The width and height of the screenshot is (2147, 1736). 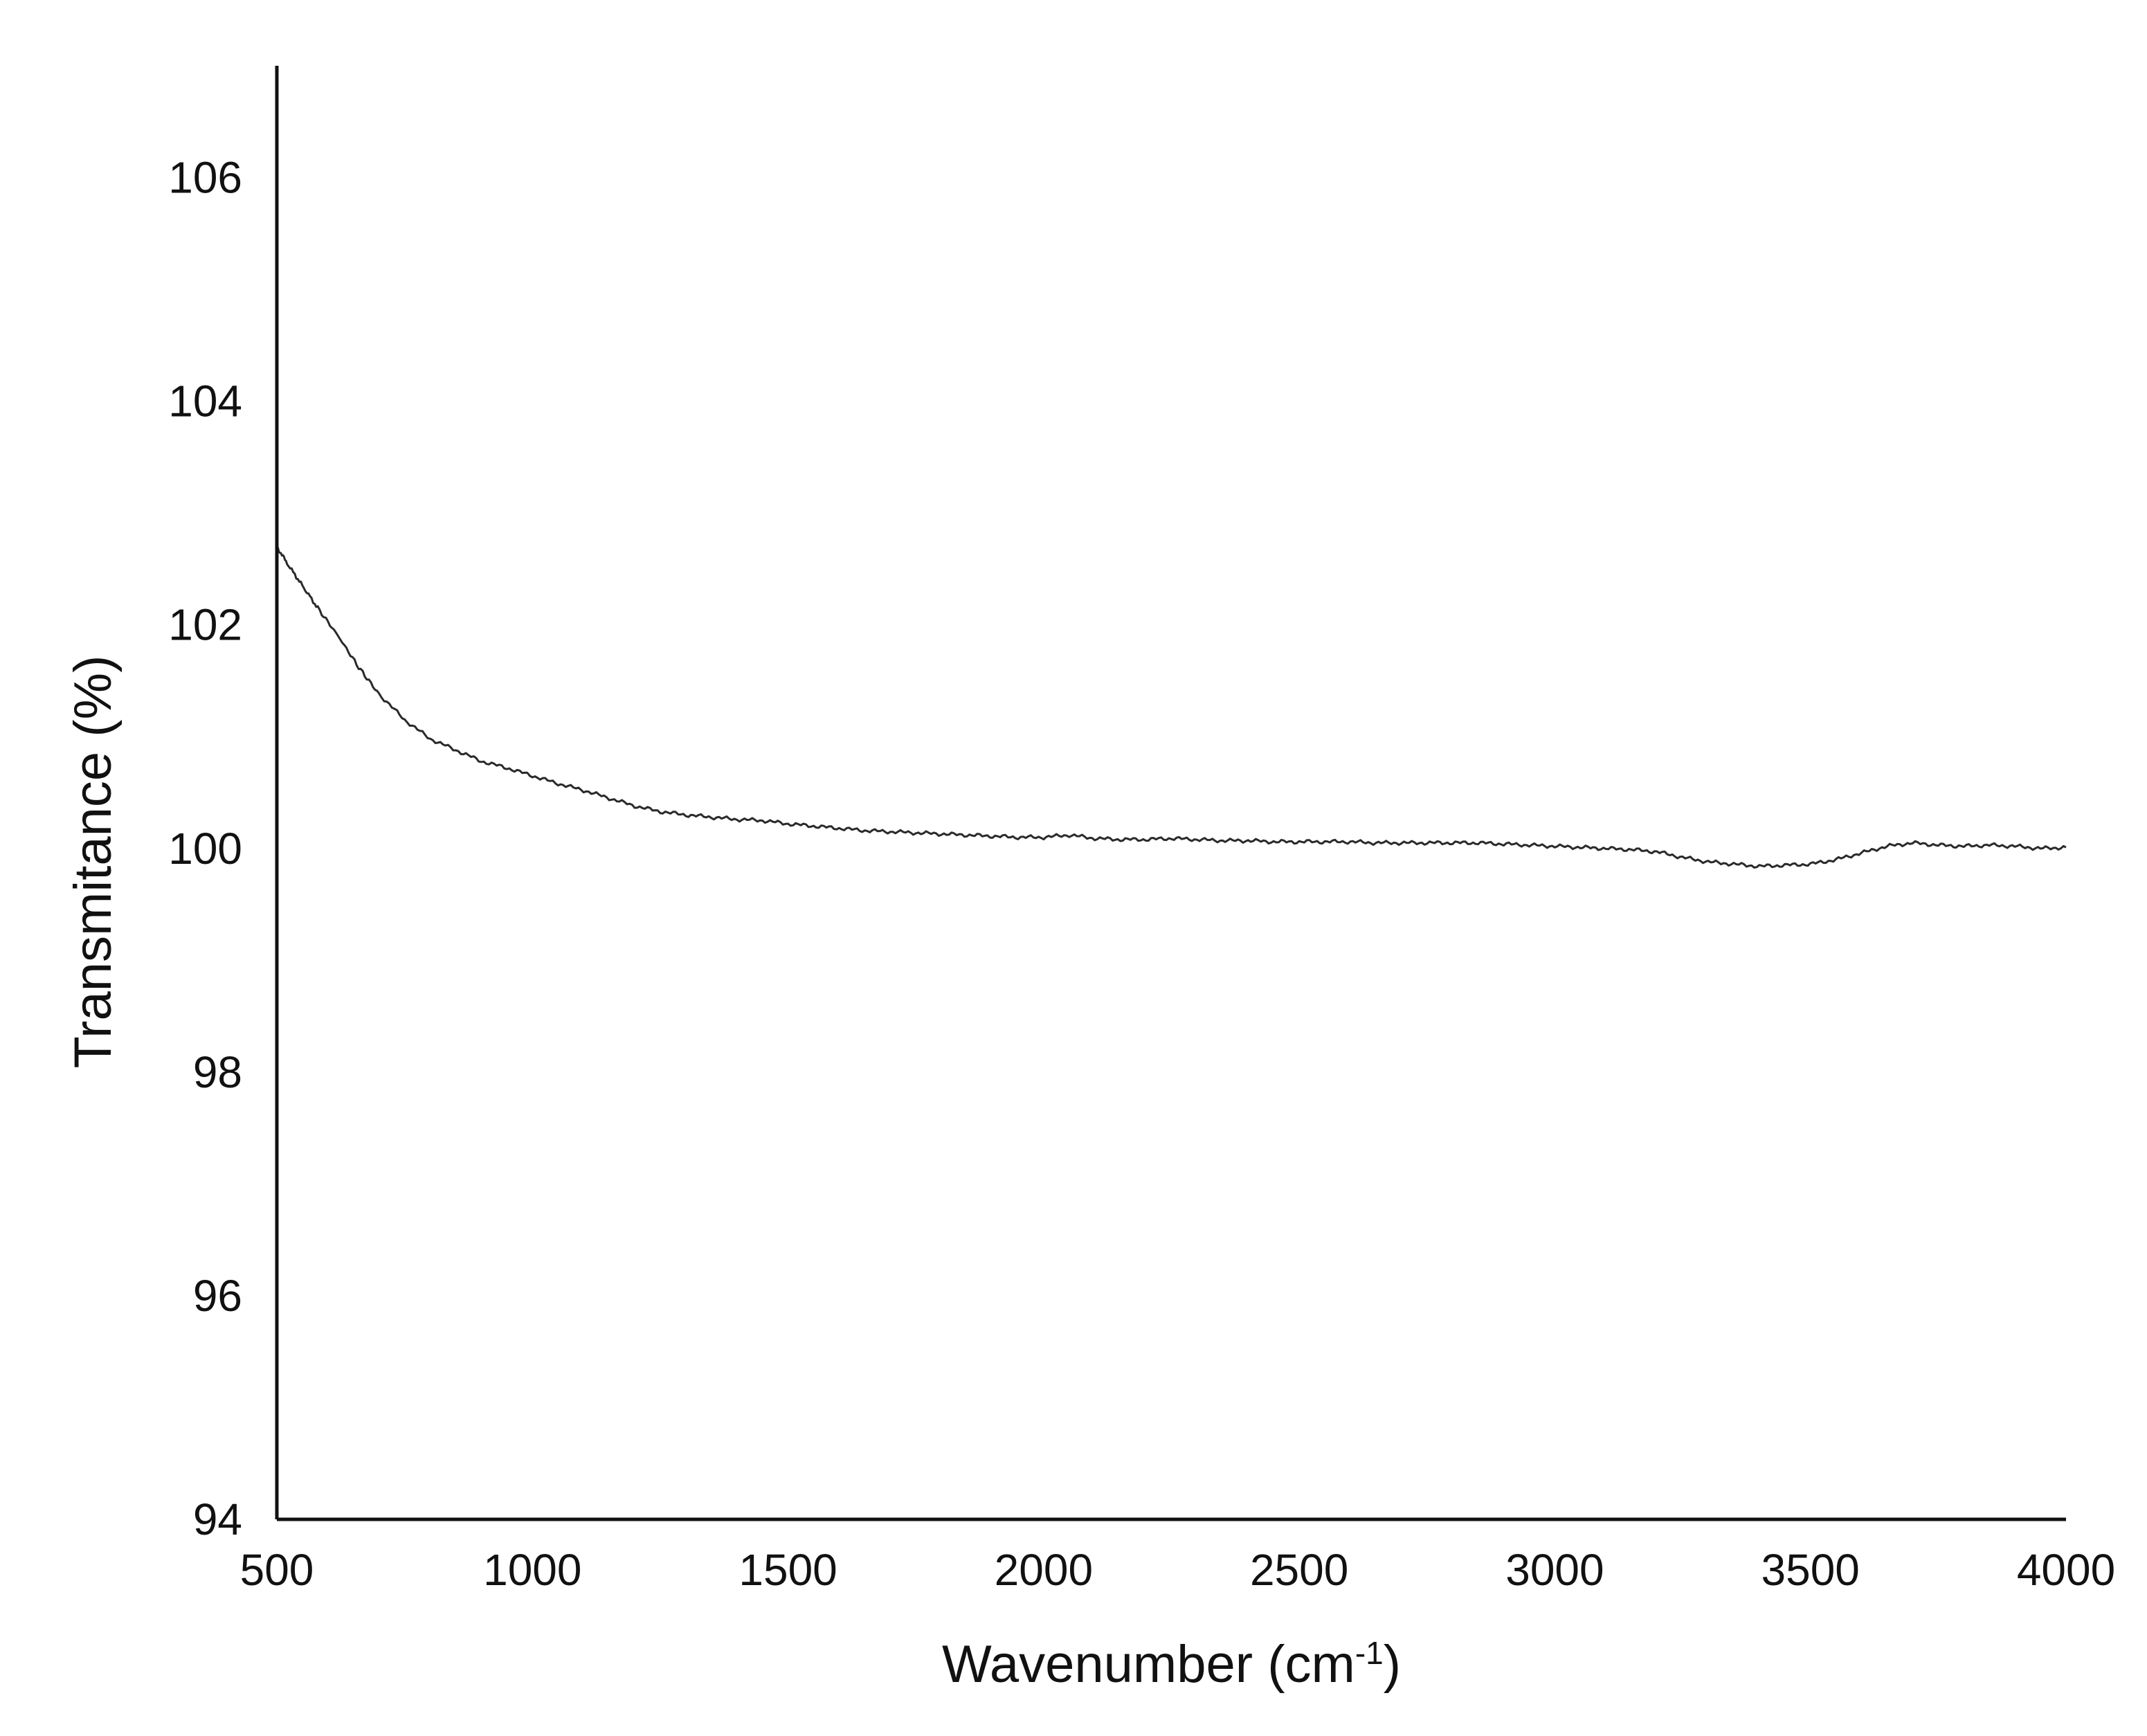 I want to click on y-tick-label: 96, so click(x=218, y=1296).